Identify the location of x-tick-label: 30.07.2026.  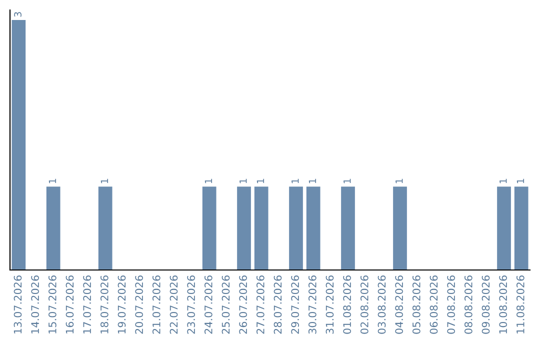
(312, 305).